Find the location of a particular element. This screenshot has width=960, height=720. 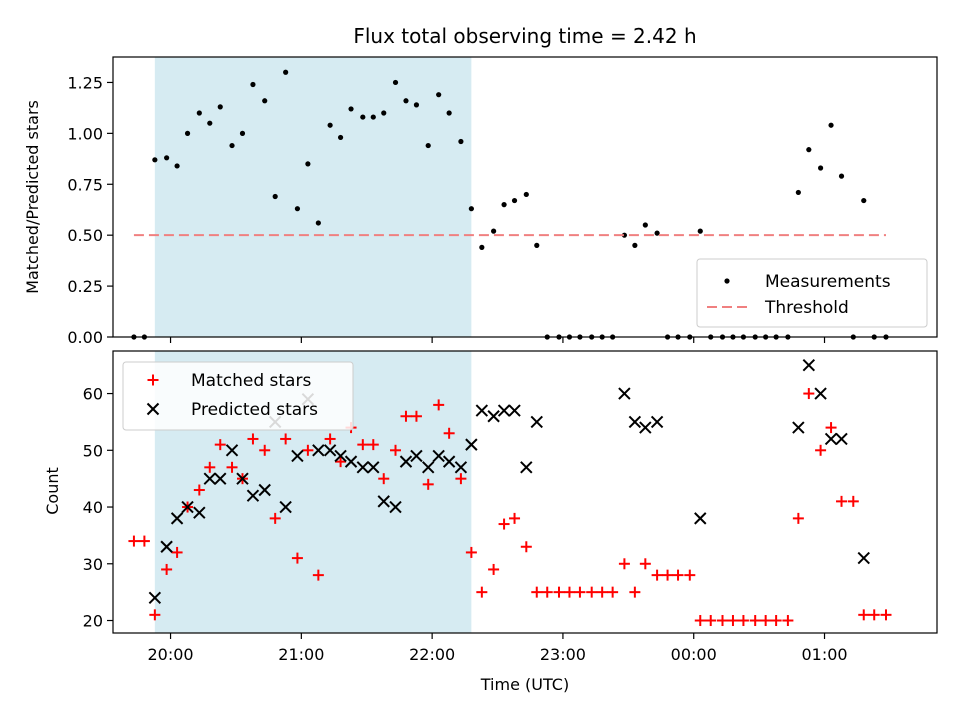

y-tick-label: 0.00 is located at coordinates (85, 337).